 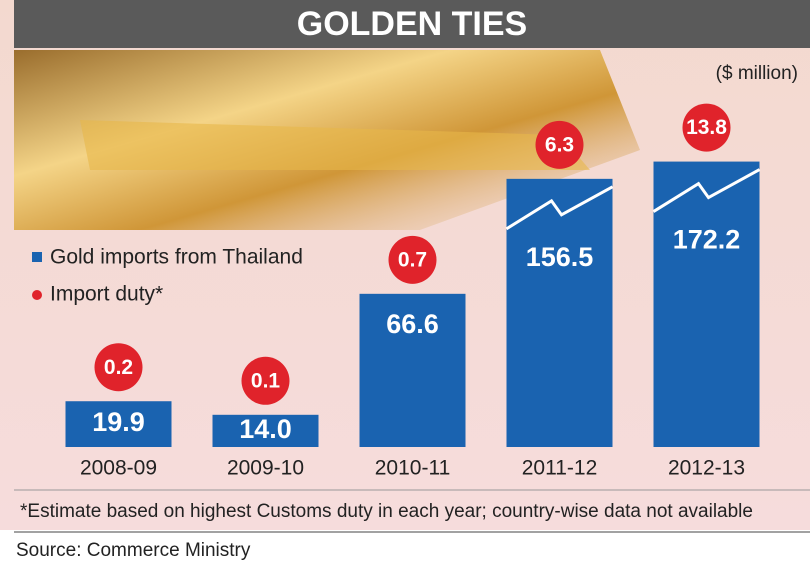 What do you see at coordinates (706, 468) in the screenshot?
I see `x-tick-label: 2012-13` at bounding box center [706, 468].